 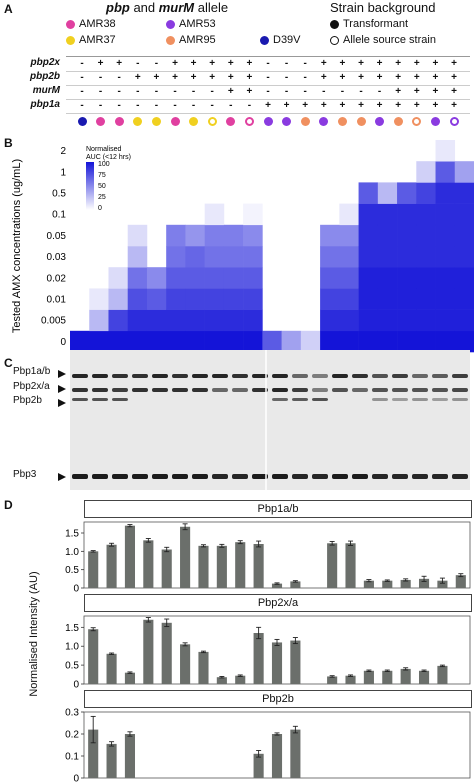 I want to click on heatmap-y-tick: 0.1, so click(x=59, y=215).